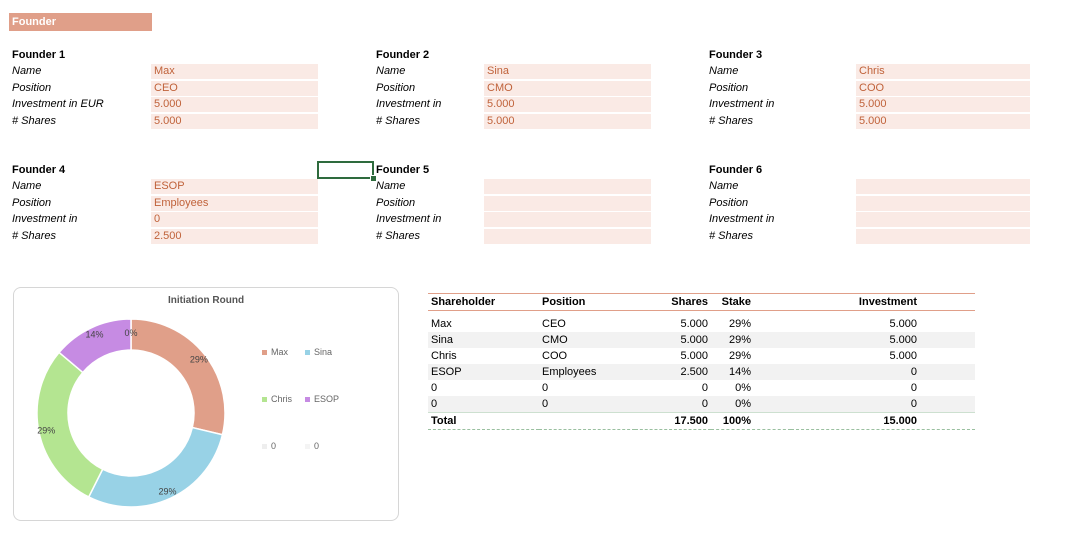 The image size is (1080, 542). I want to click on table-cell: CEO, so click(554, 324).